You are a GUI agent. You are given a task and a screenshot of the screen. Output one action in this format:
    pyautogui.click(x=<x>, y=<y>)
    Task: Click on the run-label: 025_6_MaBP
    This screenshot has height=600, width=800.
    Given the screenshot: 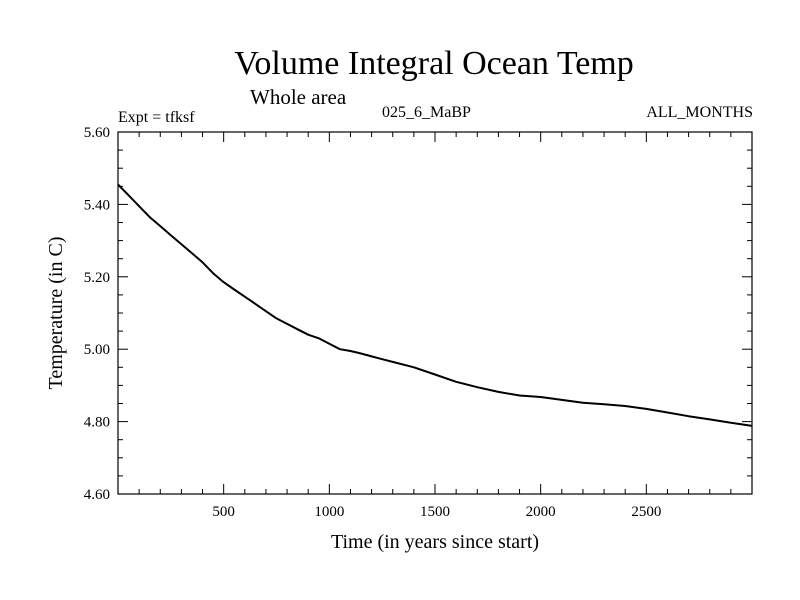 What is the action you would take?
    pyautogui.click(x=426, y=112)
    